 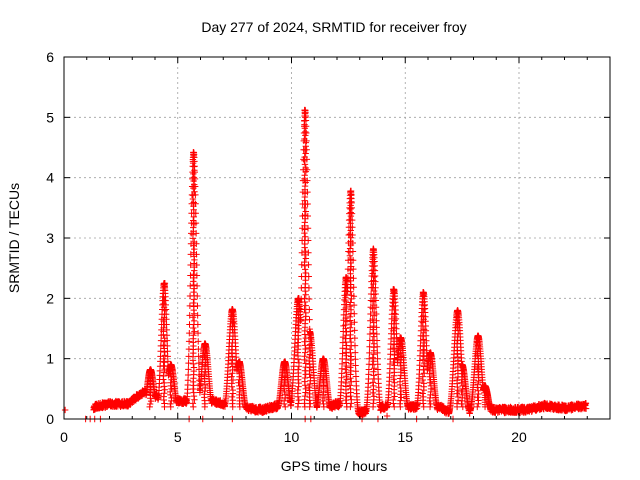 What do you see at coordinates (50, 178) in the screenshot?
I see `y-tick-label: 4` at bounding box center [50, 178].